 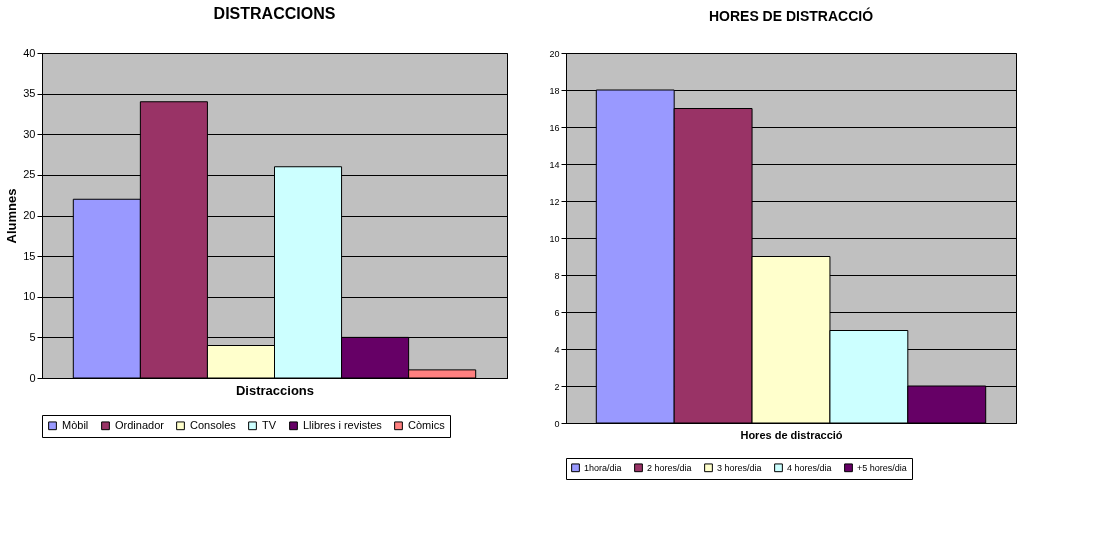 I want to click on legend-label: Llibres i revistes, so click(x=343, y=424).